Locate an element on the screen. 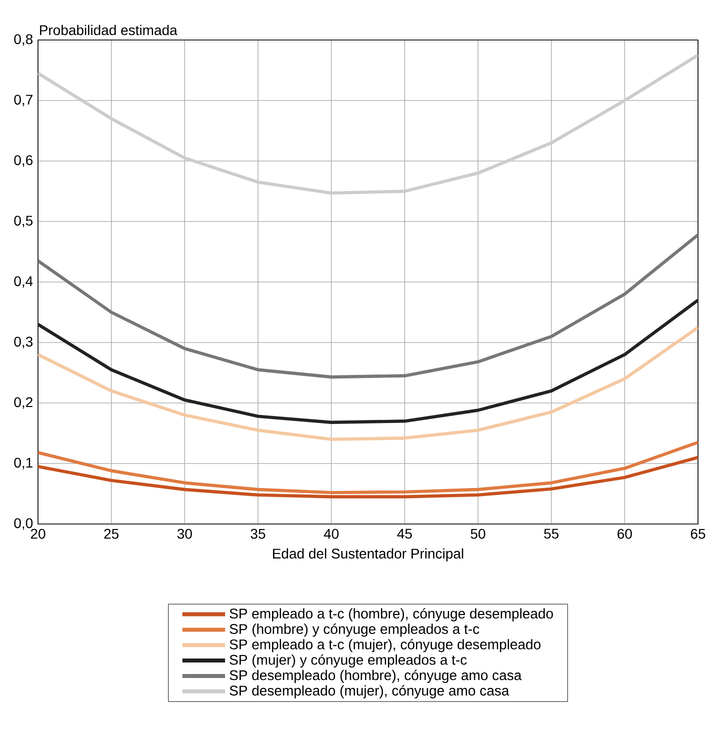  x-tick-label: 20 is located at coordinates (38, 533).